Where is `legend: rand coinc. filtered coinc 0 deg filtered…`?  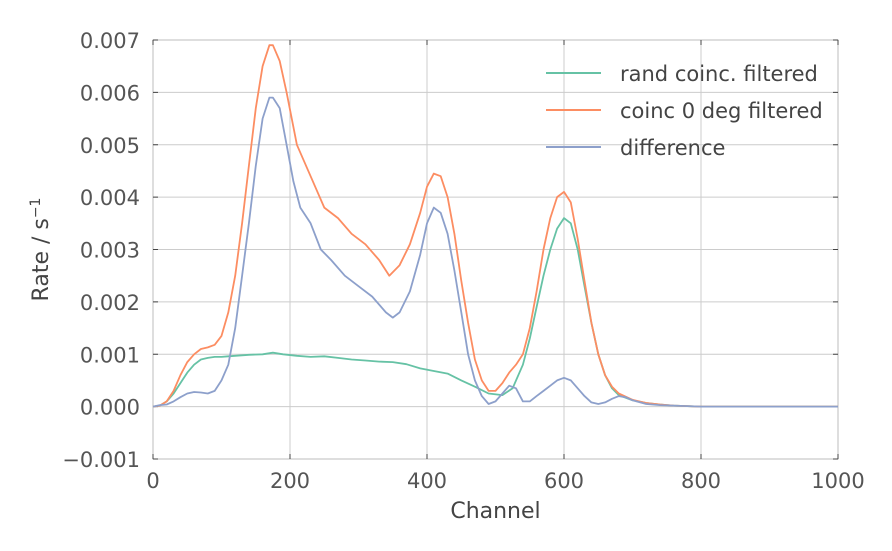
legend: rand coinc. filtered coinc 0 deg filtered… is located at coordinates (684, 111).